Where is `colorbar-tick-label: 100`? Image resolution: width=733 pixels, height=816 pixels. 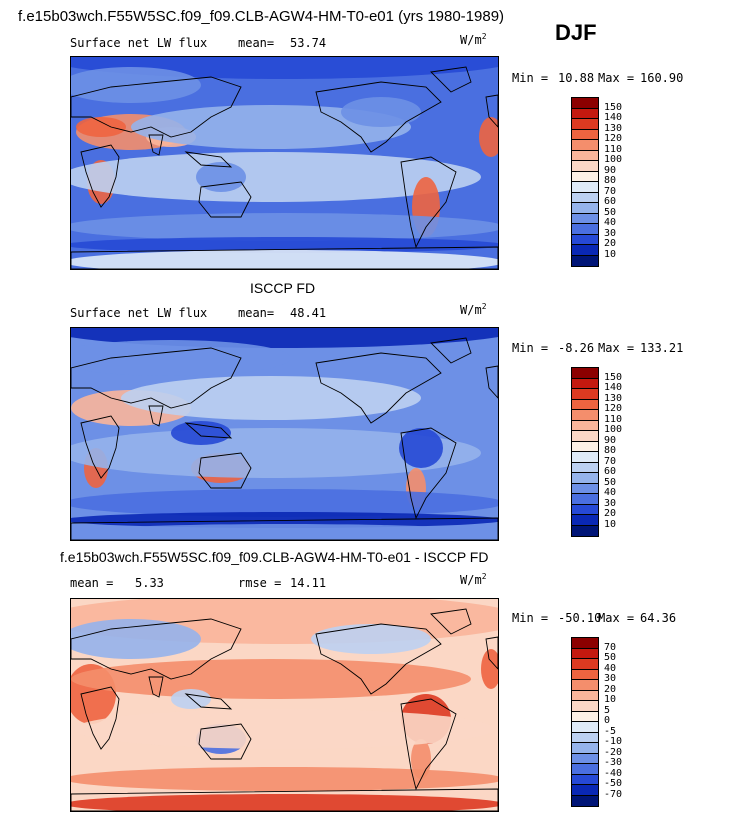
colorbar-tick-label: 100 is located at coordinates (613, 159).